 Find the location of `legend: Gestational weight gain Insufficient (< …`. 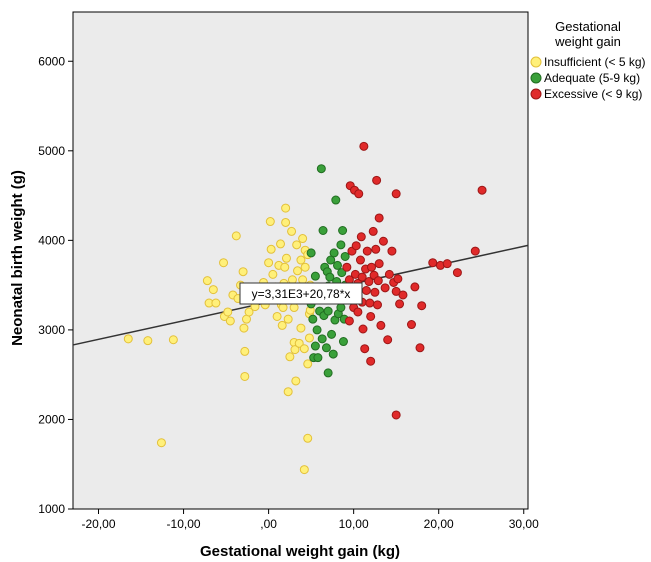

legend: Gestational weight gain Insufficient (< … is located at coordinates (588, 60).